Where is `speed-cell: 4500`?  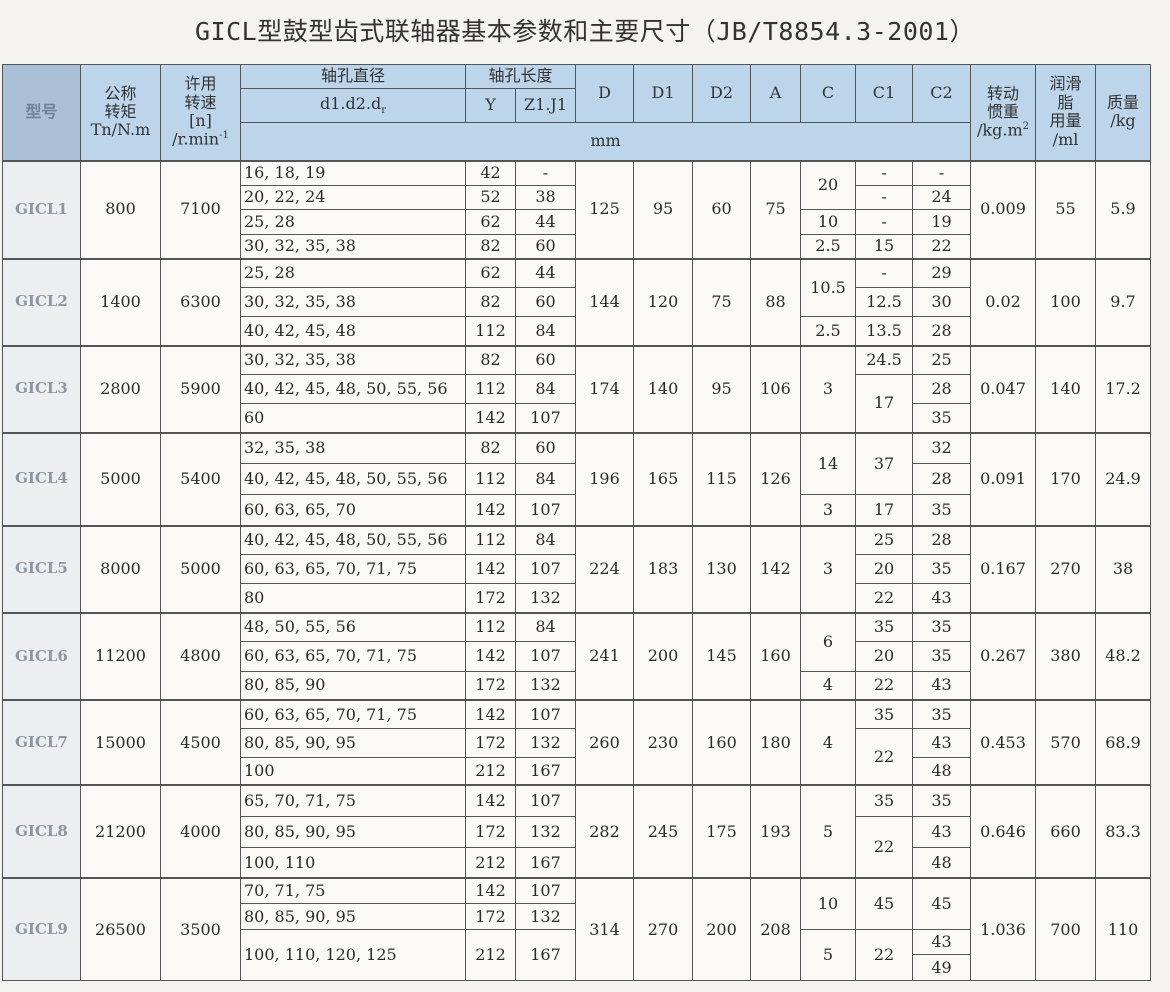
speed-cell: 4500 is located at coordinates (200, 742).